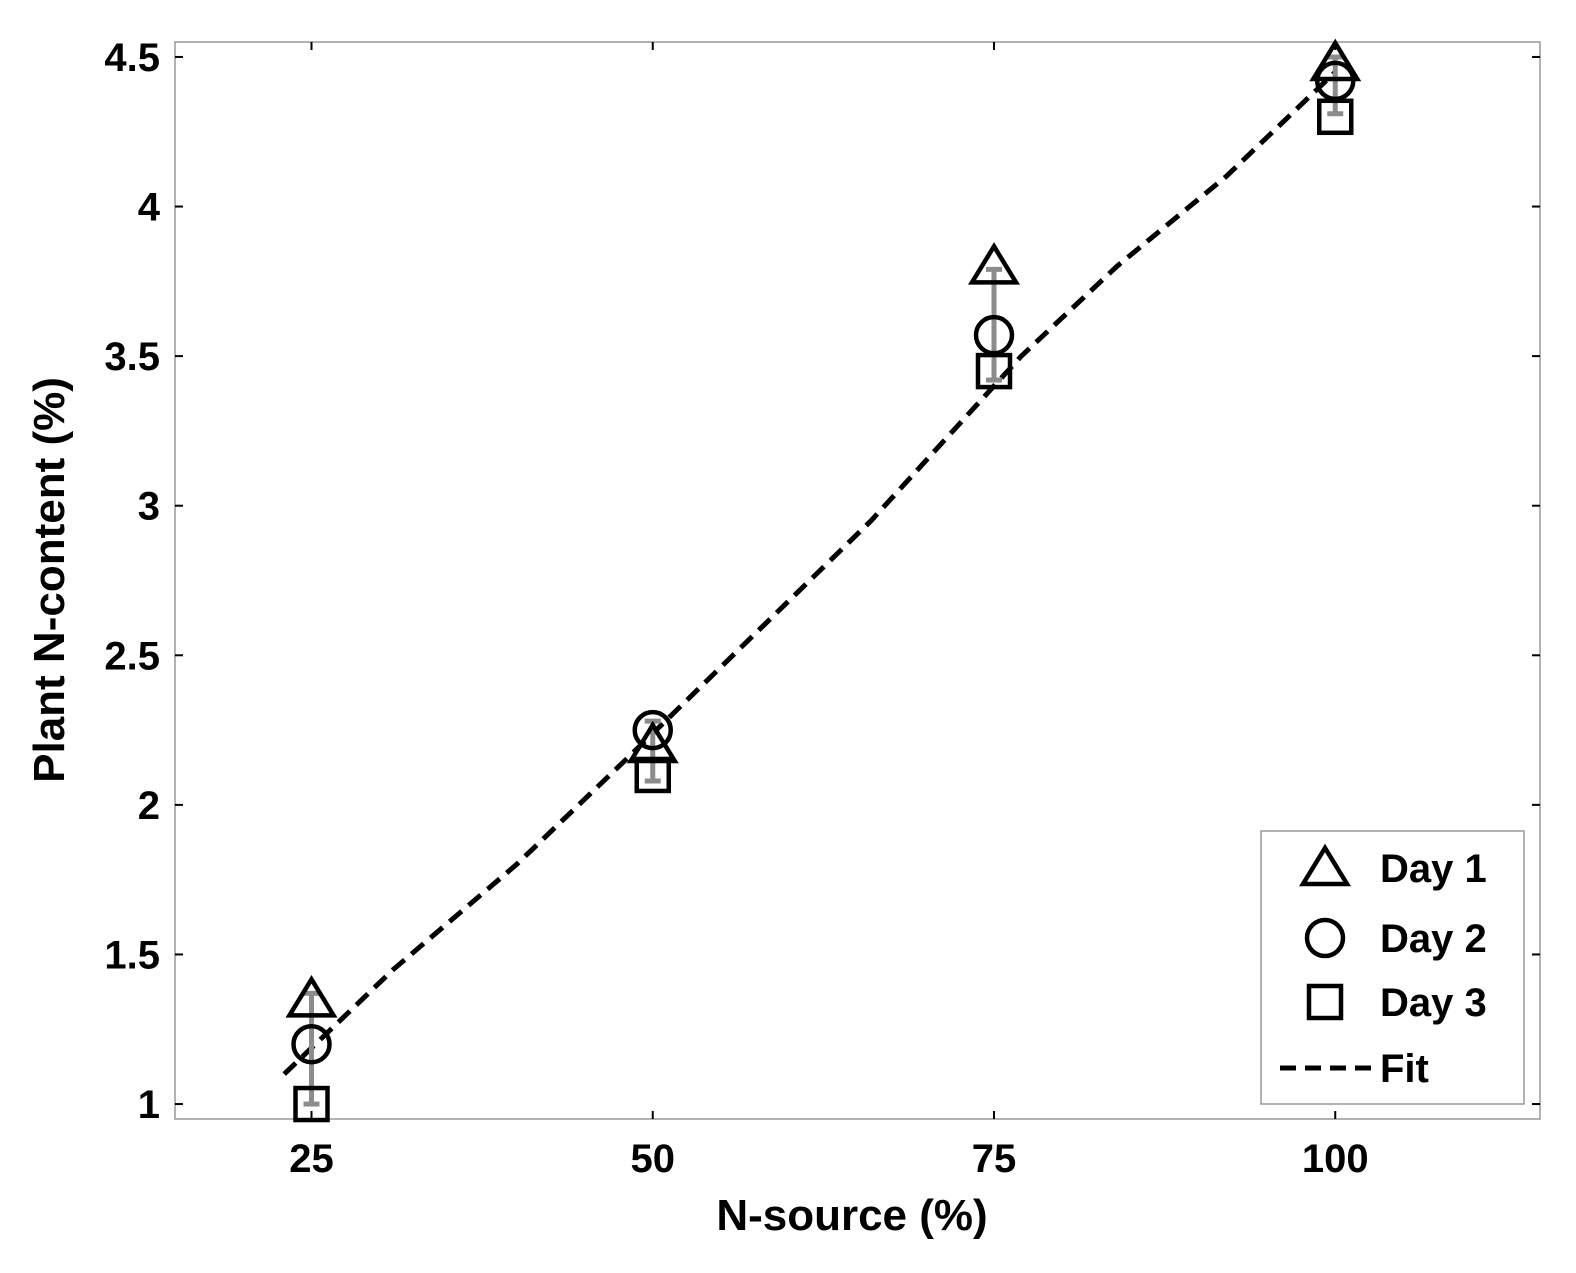  I want to click on x-axis-label: N-source (%), so click(851, 1215).